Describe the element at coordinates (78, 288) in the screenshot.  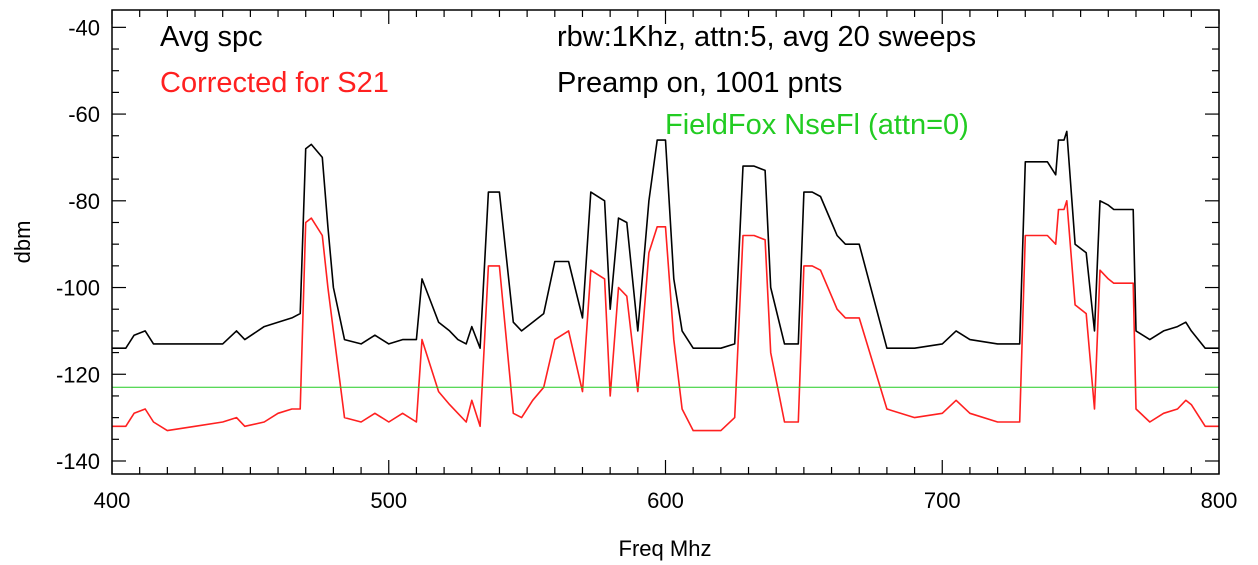
I see `y-tick-label: -100` at that location.